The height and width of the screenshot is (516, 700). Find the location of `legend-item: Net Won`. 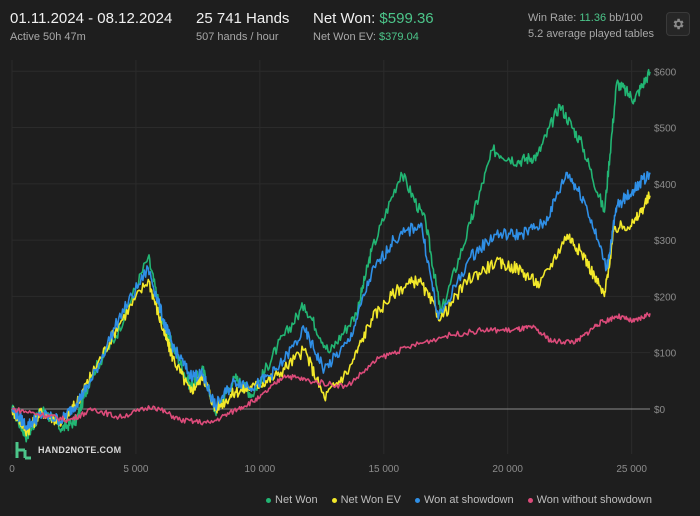

legend-item: Net Won is located at coordinates (292, 500).